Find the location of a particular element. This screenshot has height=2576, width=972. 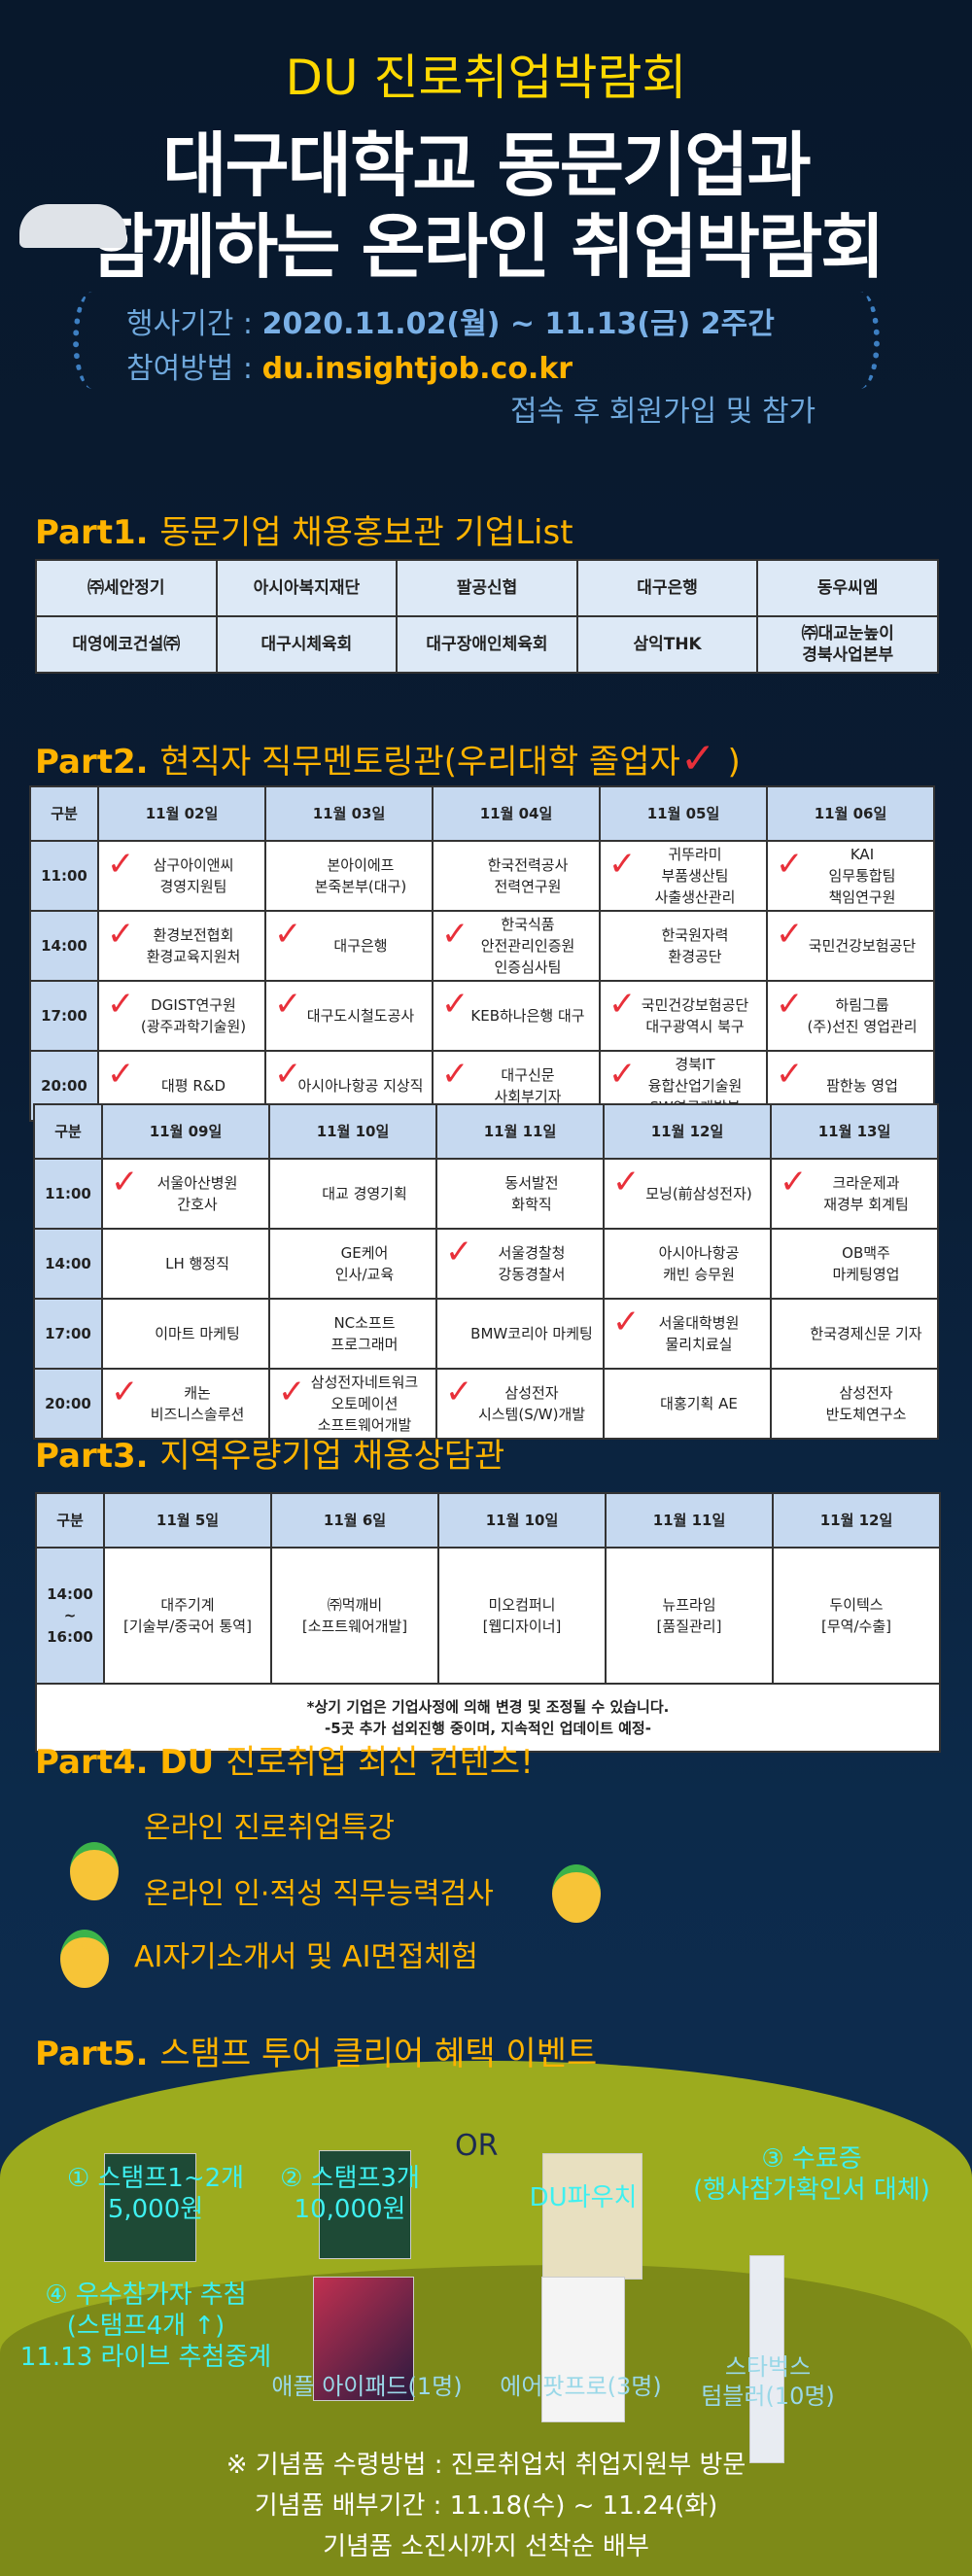

cell-text: DGIST연구원 is located at coordinates (193, 1005).